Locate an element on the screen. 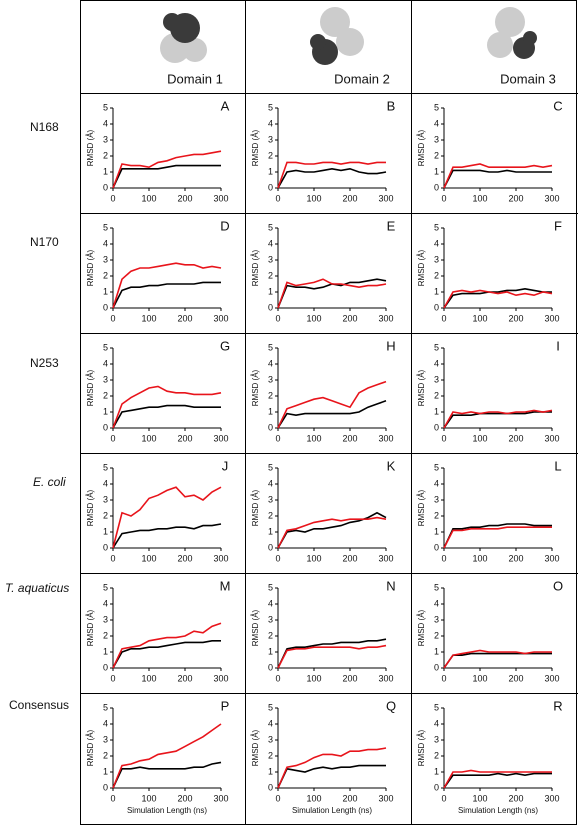  panel-letter: C is located at coordinates (557, 105).